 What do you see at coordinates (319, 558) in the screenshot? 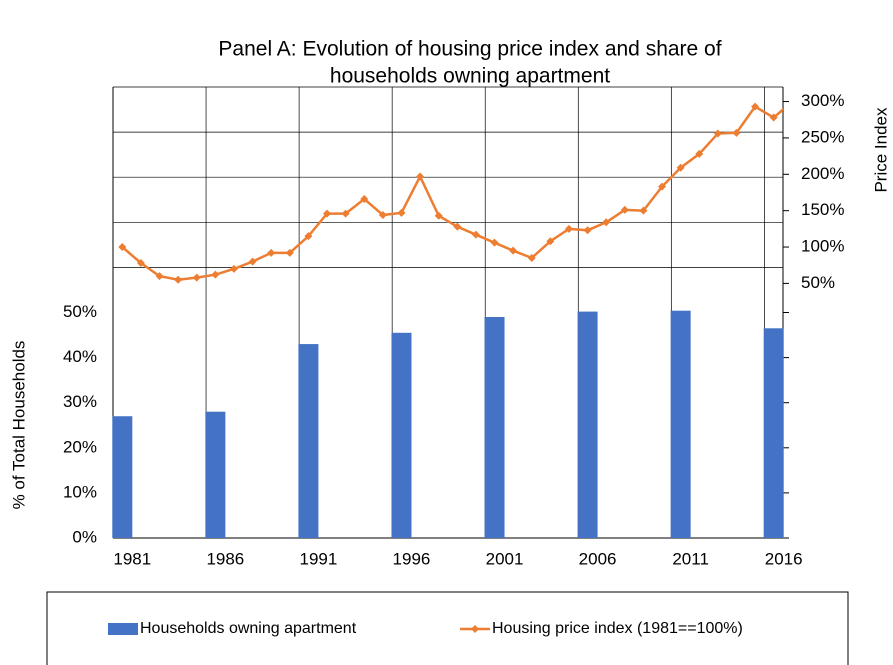
I see `x-tick-label: 1991` at bounding box center [319, 558].